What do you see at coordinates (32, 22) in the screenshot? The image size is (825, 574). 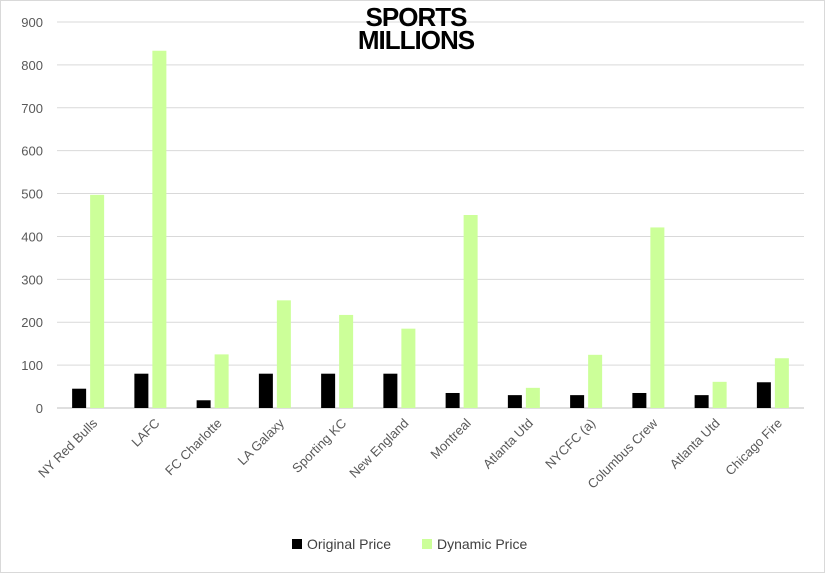 I see `y-tick-label: 900` at bounding box center [32, 22].